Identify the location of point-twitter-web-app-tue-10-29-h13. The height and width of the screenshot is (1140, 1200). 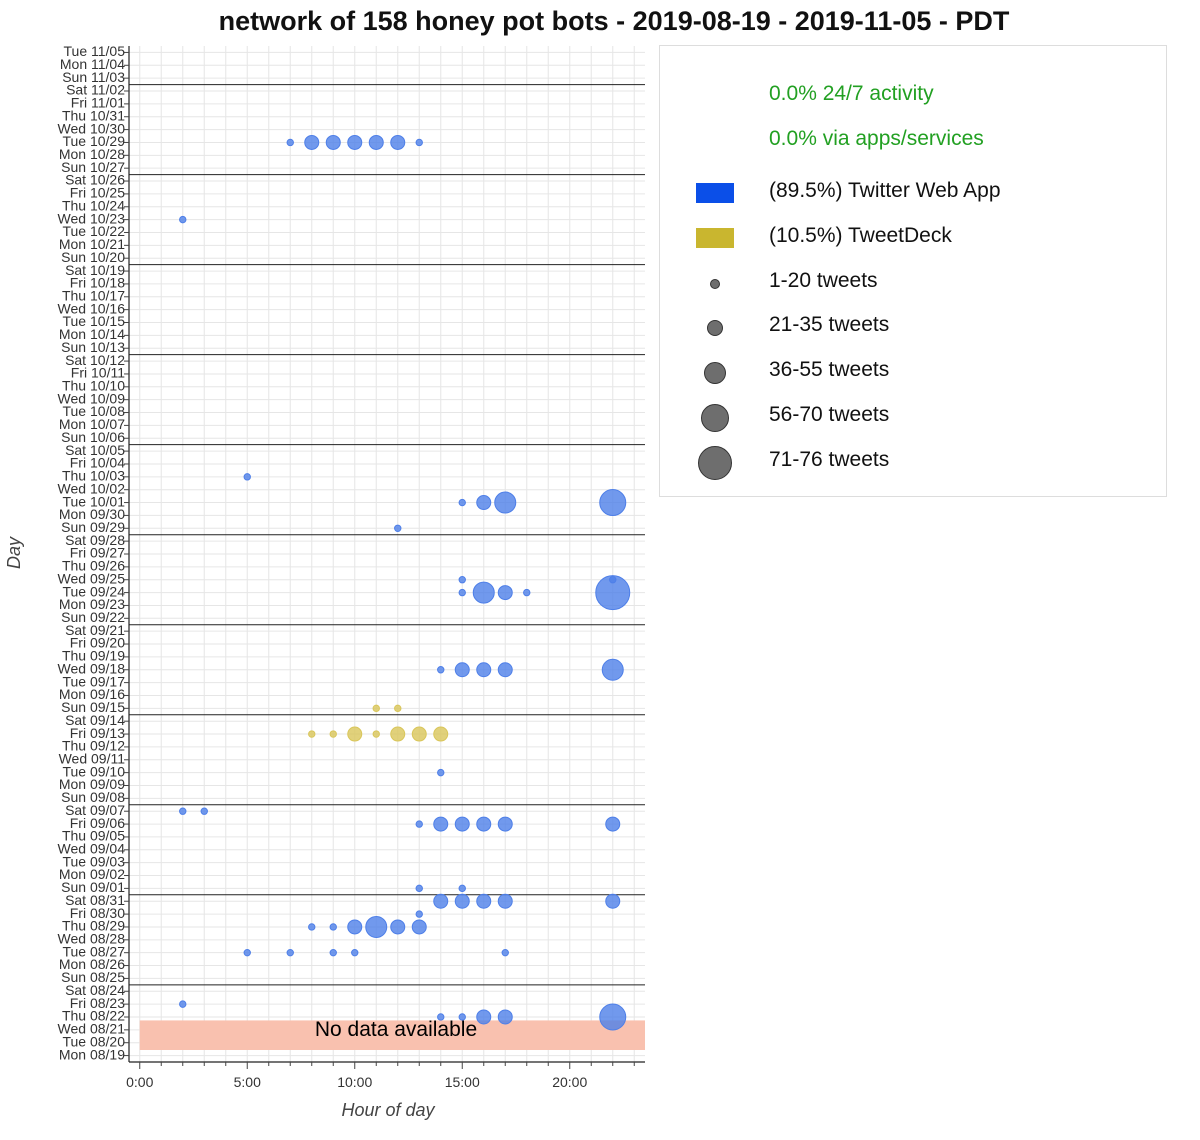
(419, 142).